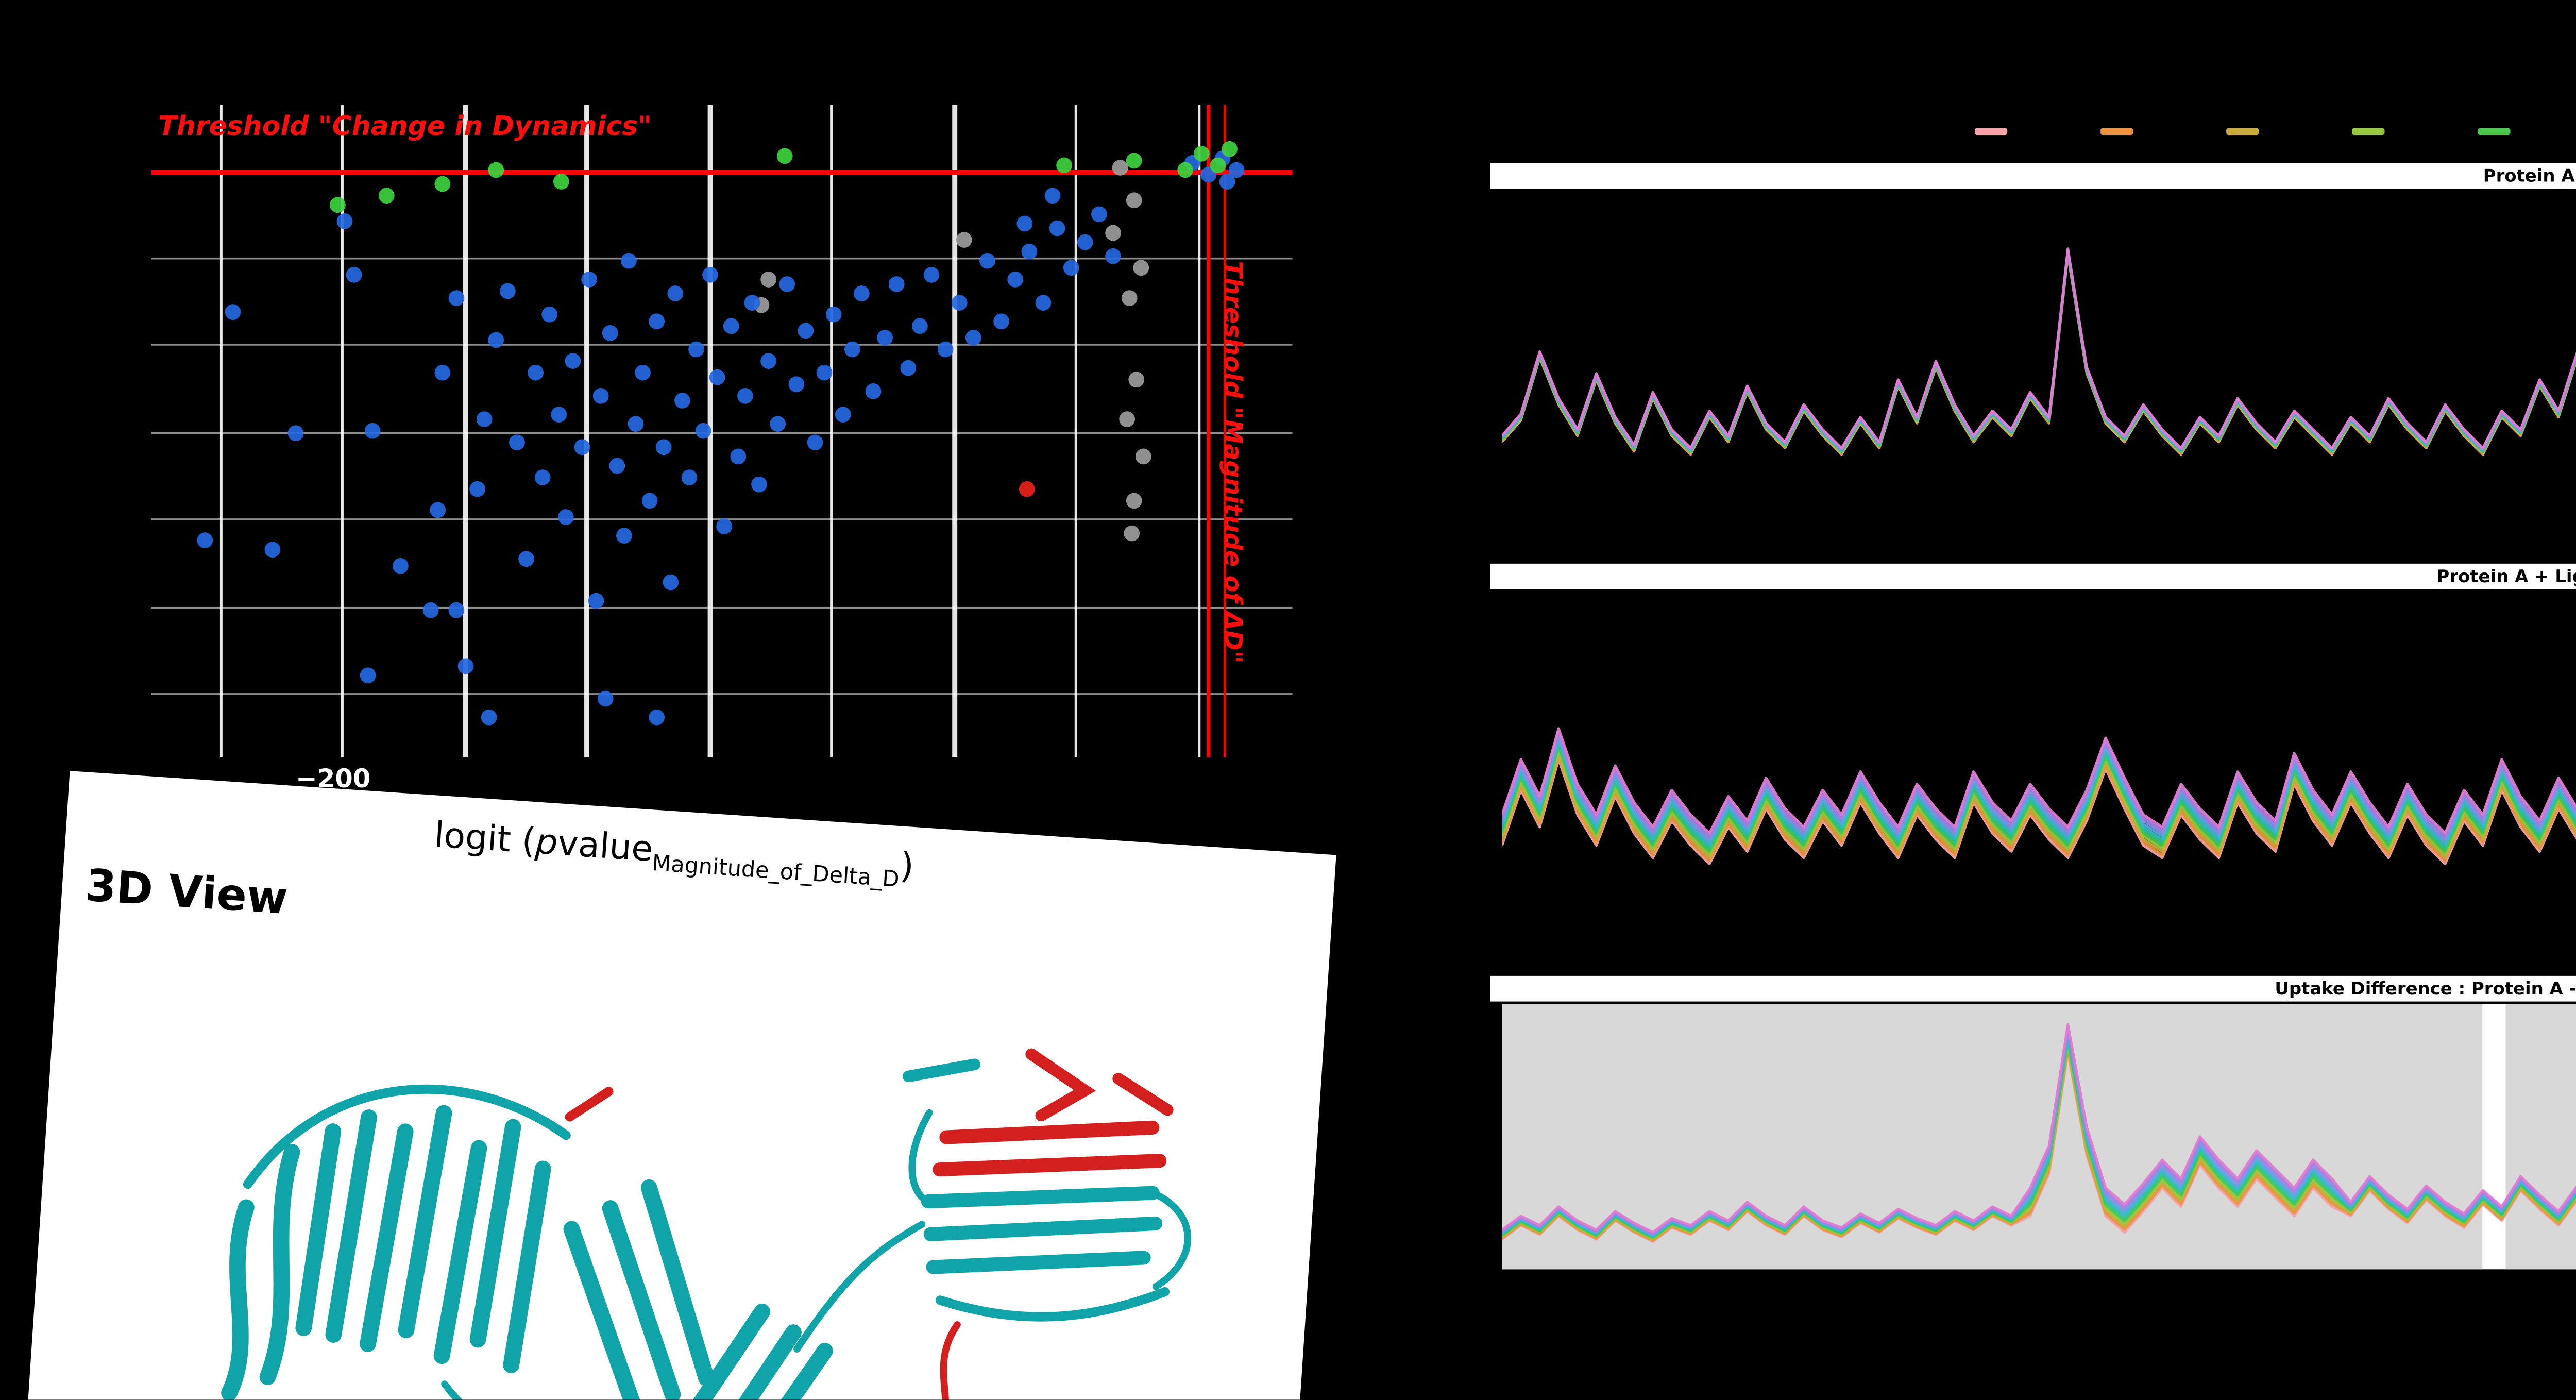 The height and width of the screenshot is (1400, 2576). Describe the element at coordinates (2529, 176) in the screenshot. I see `panel-title-protein-a-text: Protein A` at that location.